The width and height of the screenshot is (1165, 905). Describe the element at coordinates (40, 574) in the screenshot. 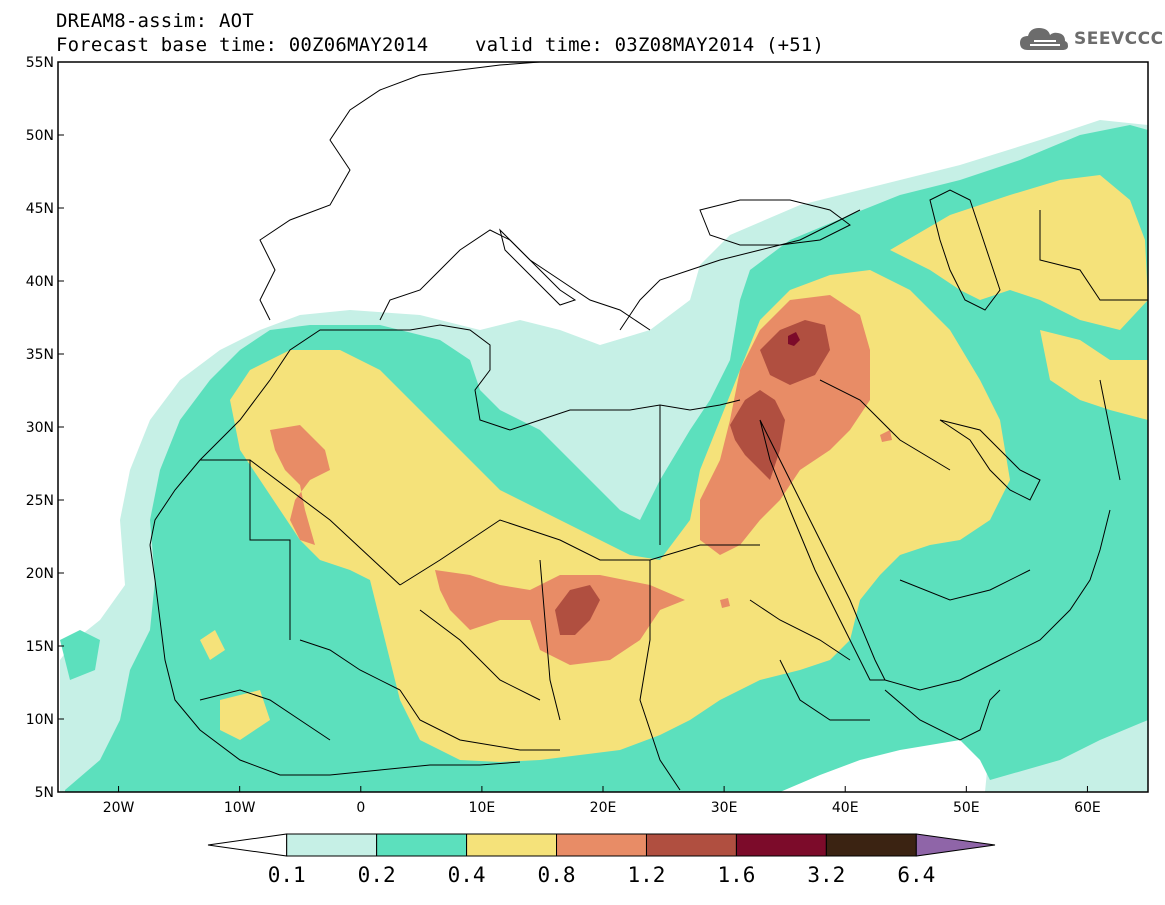

I see `lat-tick-label: 20N` at that location.